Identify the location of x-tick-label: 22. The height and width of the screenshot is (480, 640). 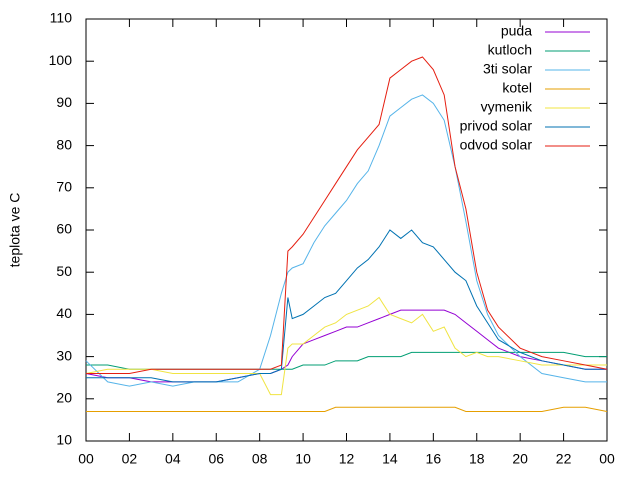
(564, 459).